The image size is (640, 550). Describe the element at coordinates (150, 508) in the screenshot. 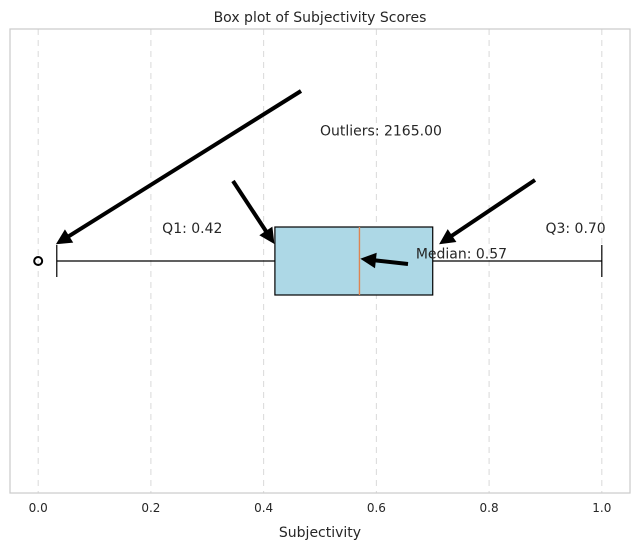

I see `x-tick-label: 0.2` at that location.